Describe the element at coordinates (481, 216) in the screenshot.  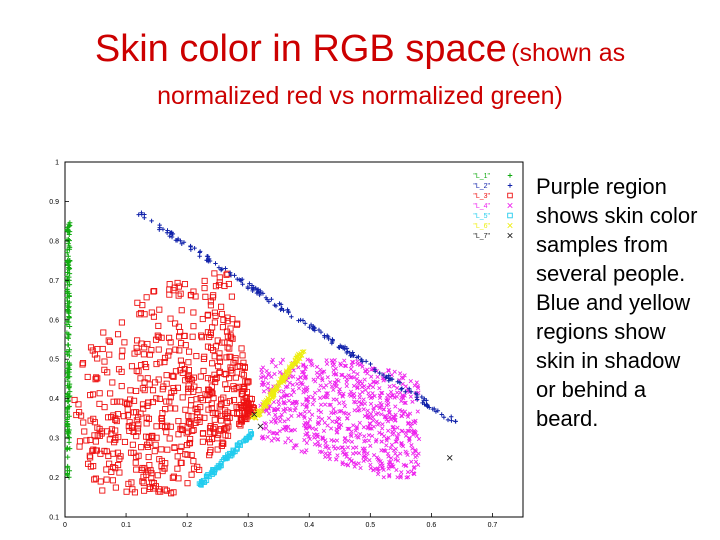
I see `legend-label: "L_5"` at that location.